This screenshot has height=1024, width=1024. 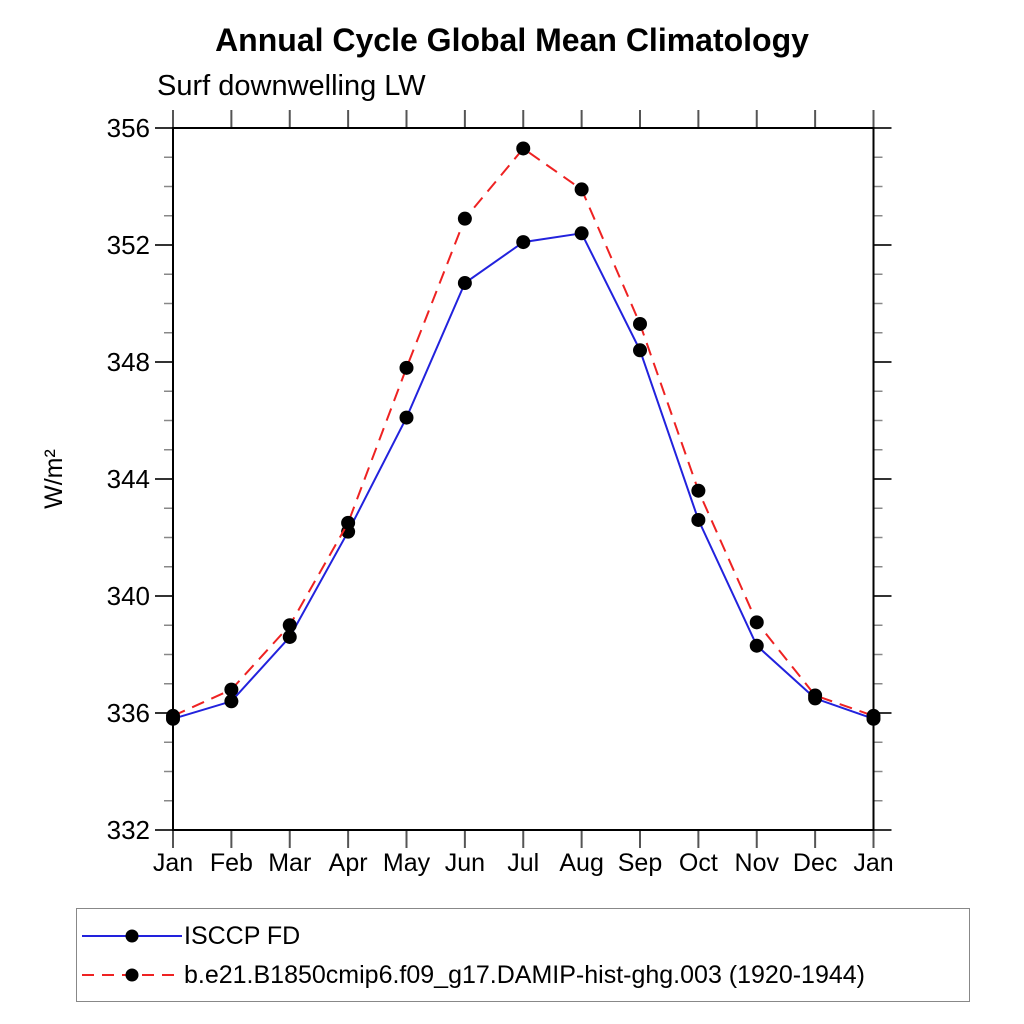 What do you see at coordinates (465, 863) in the screenshot?
I see `x-tick-label: Jun` at bounding box center [465, 863].